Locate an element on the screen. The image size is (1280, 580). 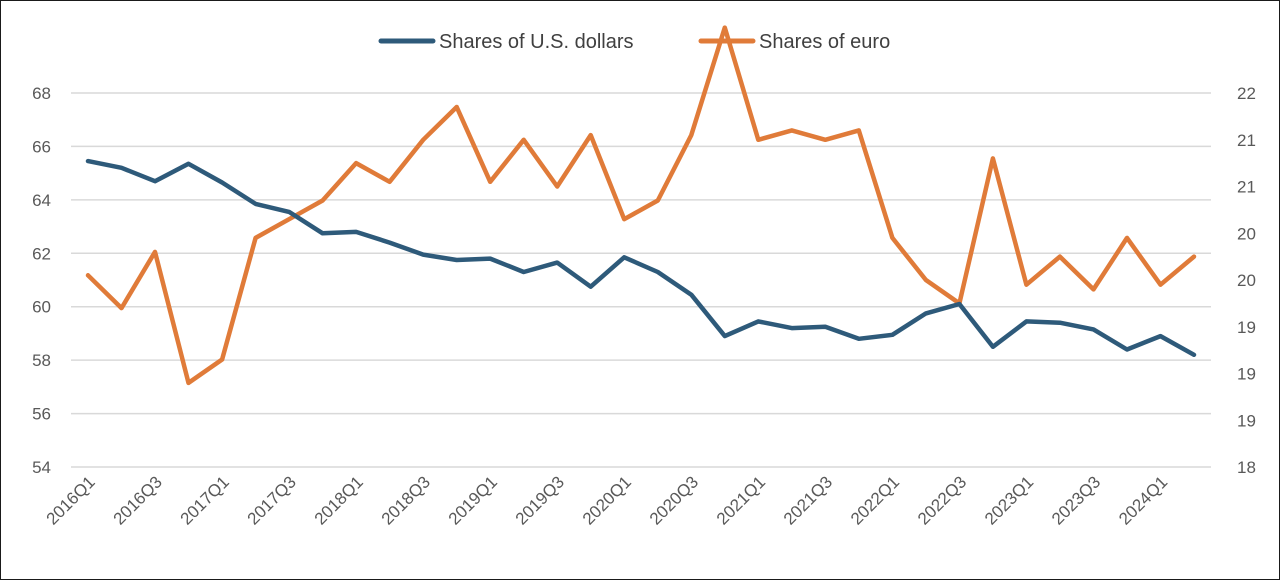
y-right-tick-label: 18 is located at coordinates (1246, 467).